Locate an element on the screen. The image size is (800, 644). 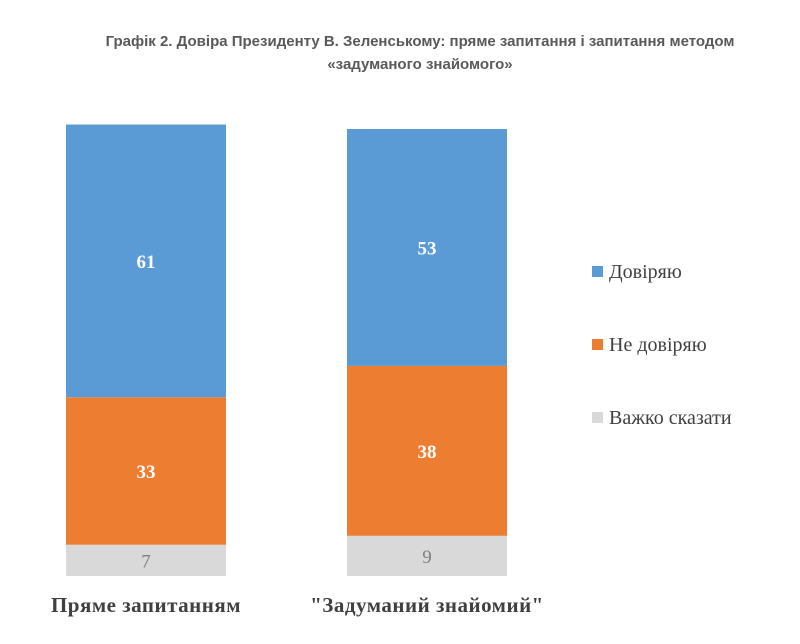
bar-2-важко-сказати is located at coordinates (427, 555).